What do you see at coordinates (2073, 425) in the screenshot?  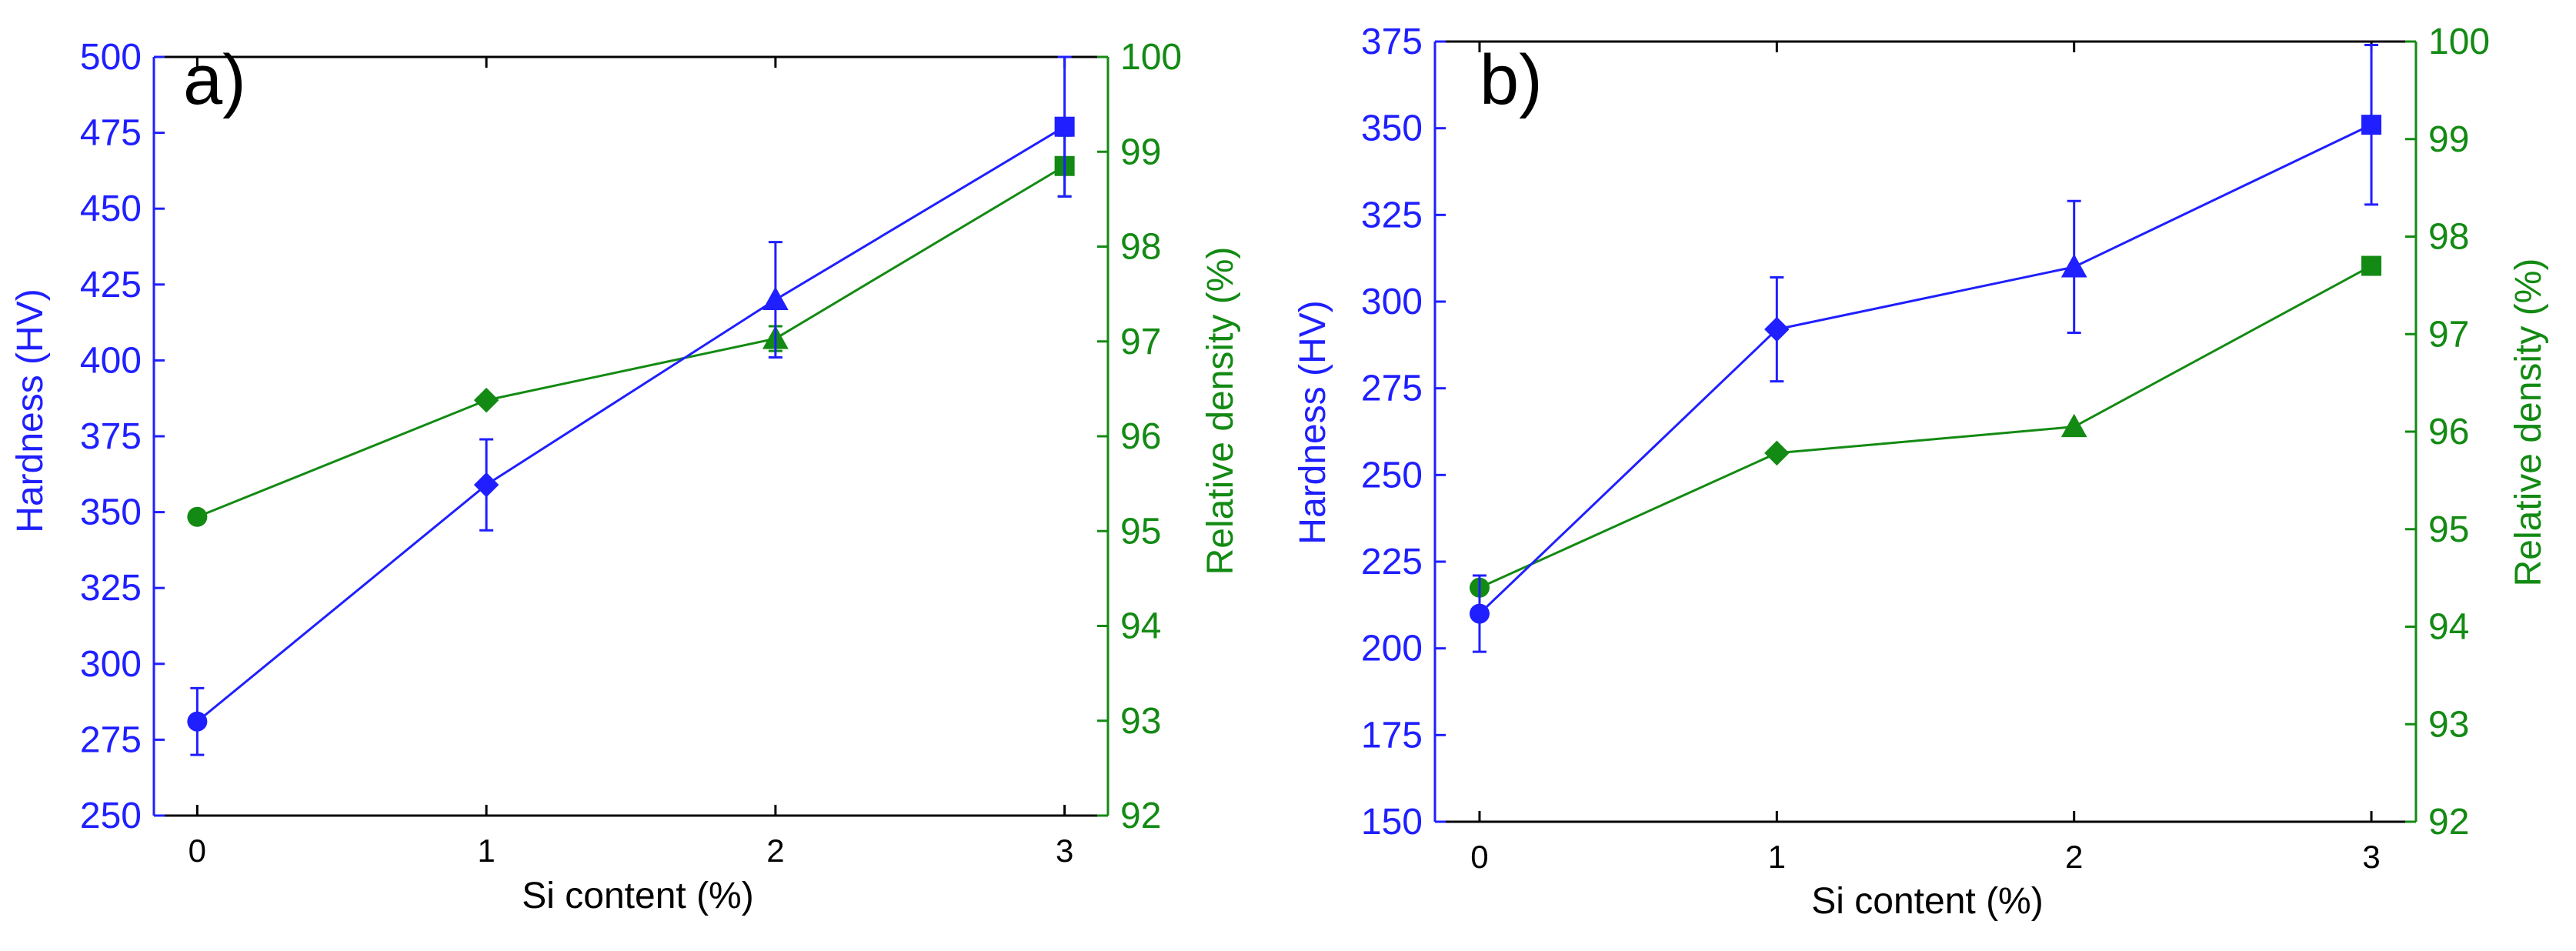 I see `density-point-triangle` at bounding box center [2073, 425].